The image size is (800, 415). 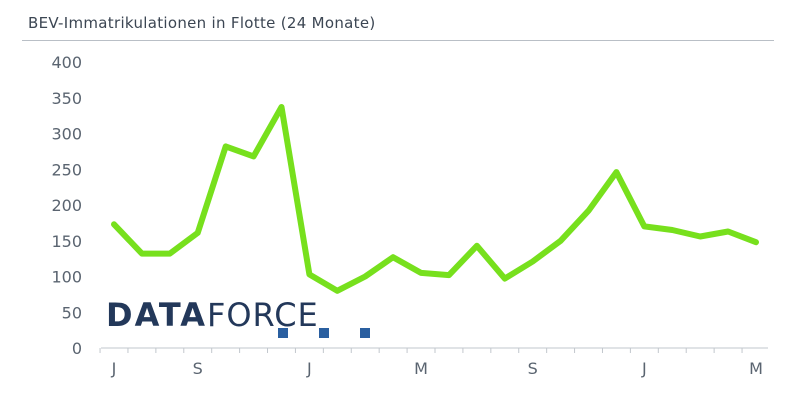 What do you see at coordinates (66, 277) in the screenshot?
I see `y-tick-label: 100` at bounding box center [66, 277].